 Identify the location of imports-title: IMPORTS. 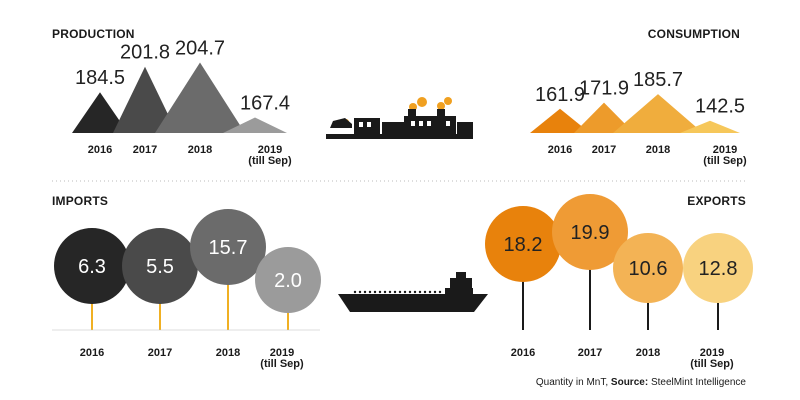
(80, 201).